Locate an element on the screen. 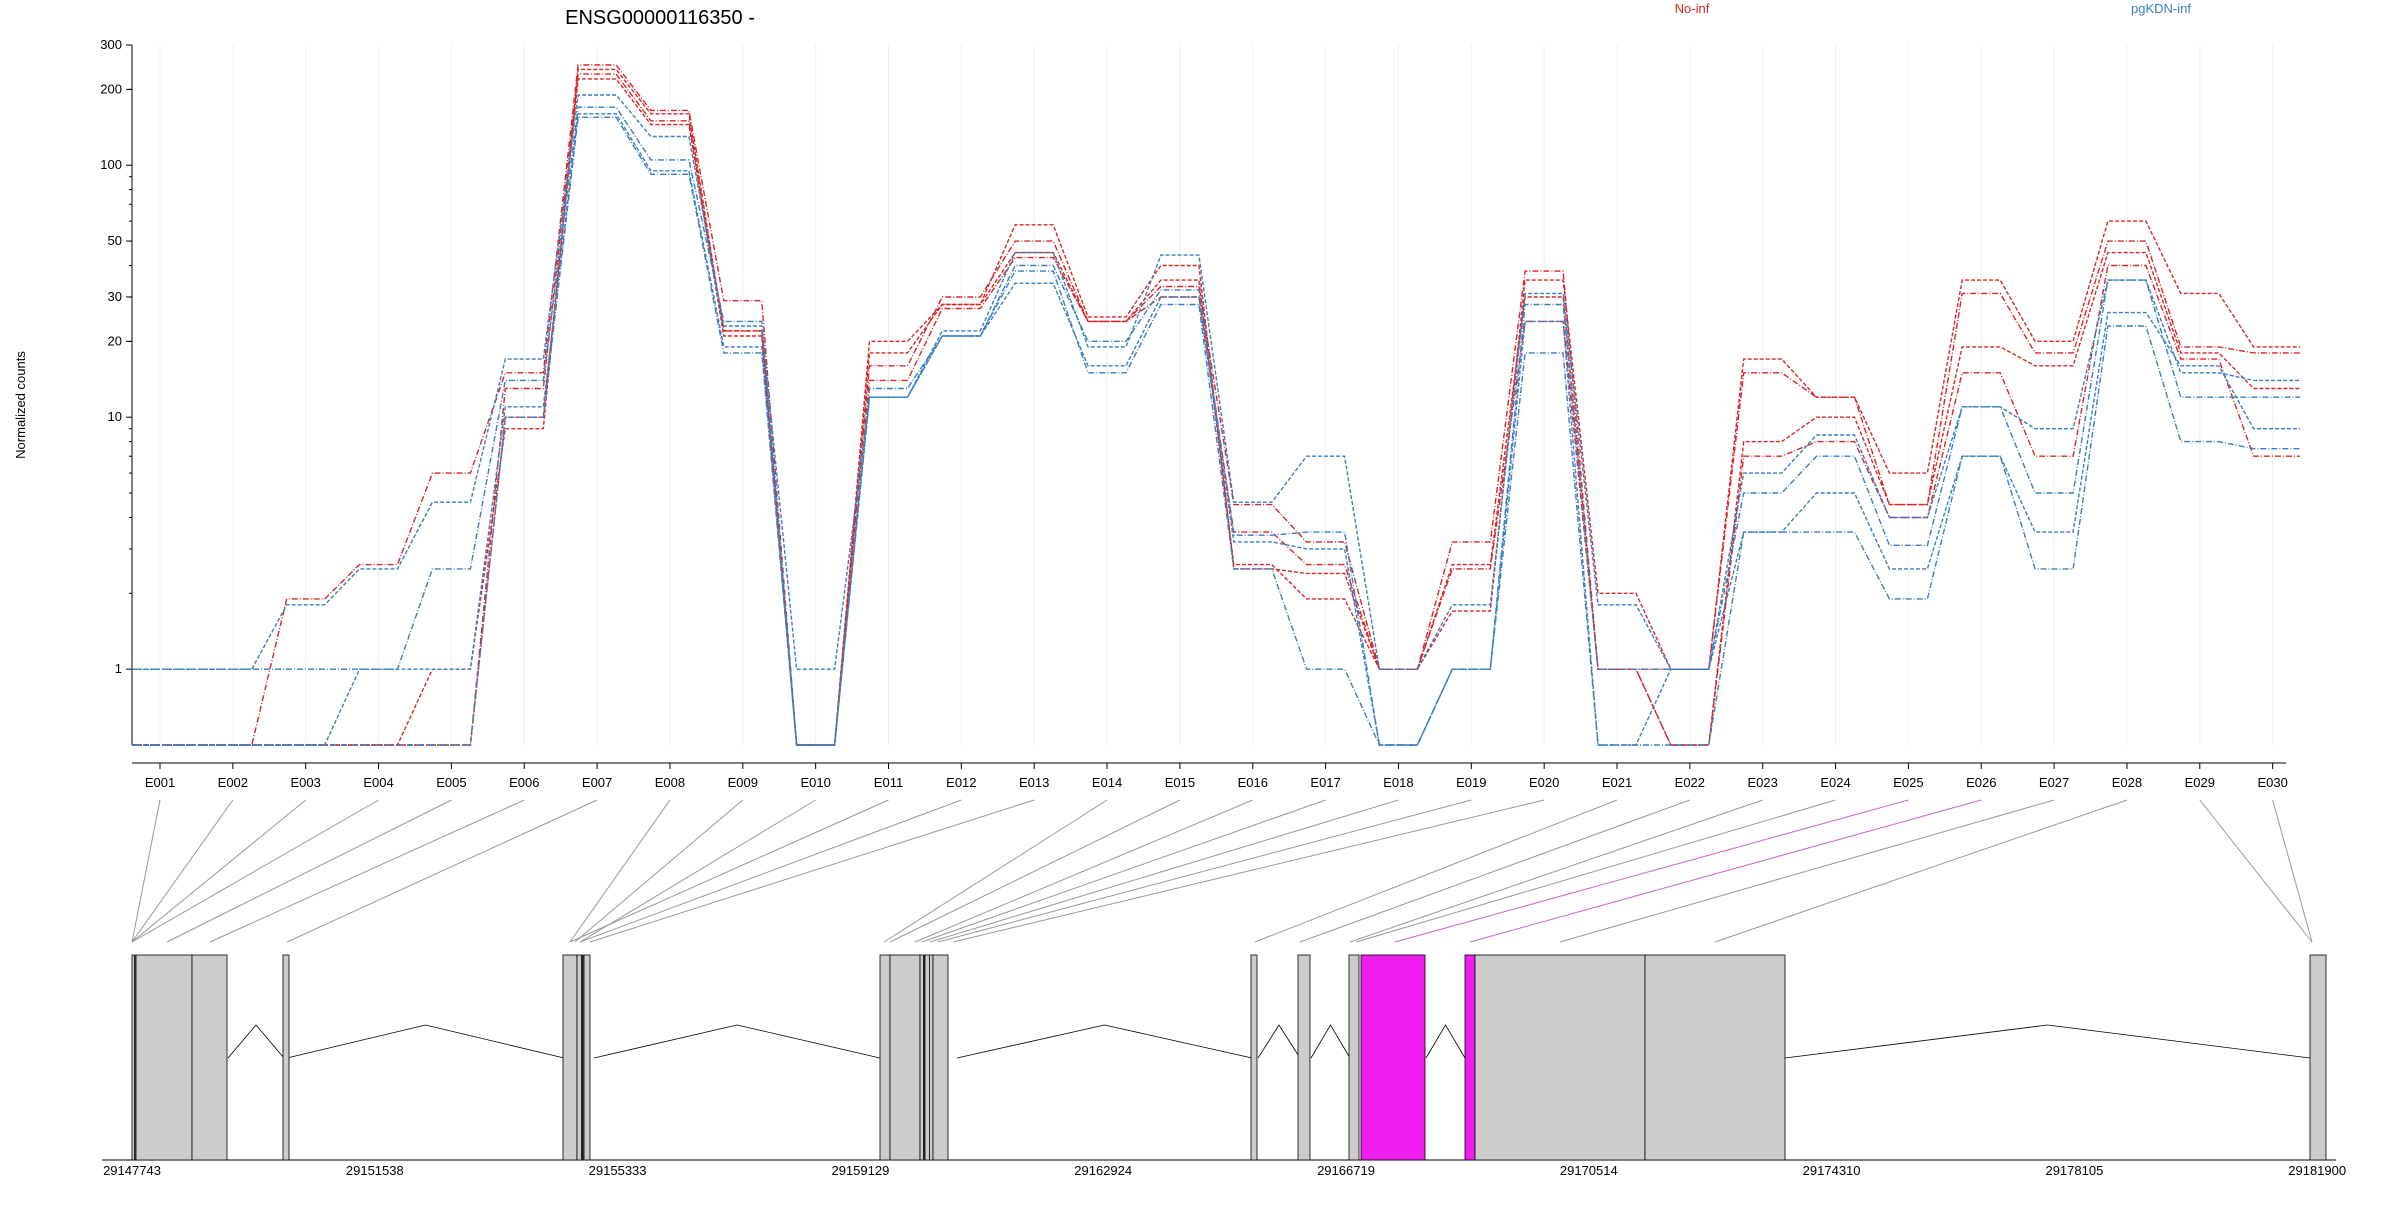  x-tick-label-e001: E001 is located at coordinates (160, 782).